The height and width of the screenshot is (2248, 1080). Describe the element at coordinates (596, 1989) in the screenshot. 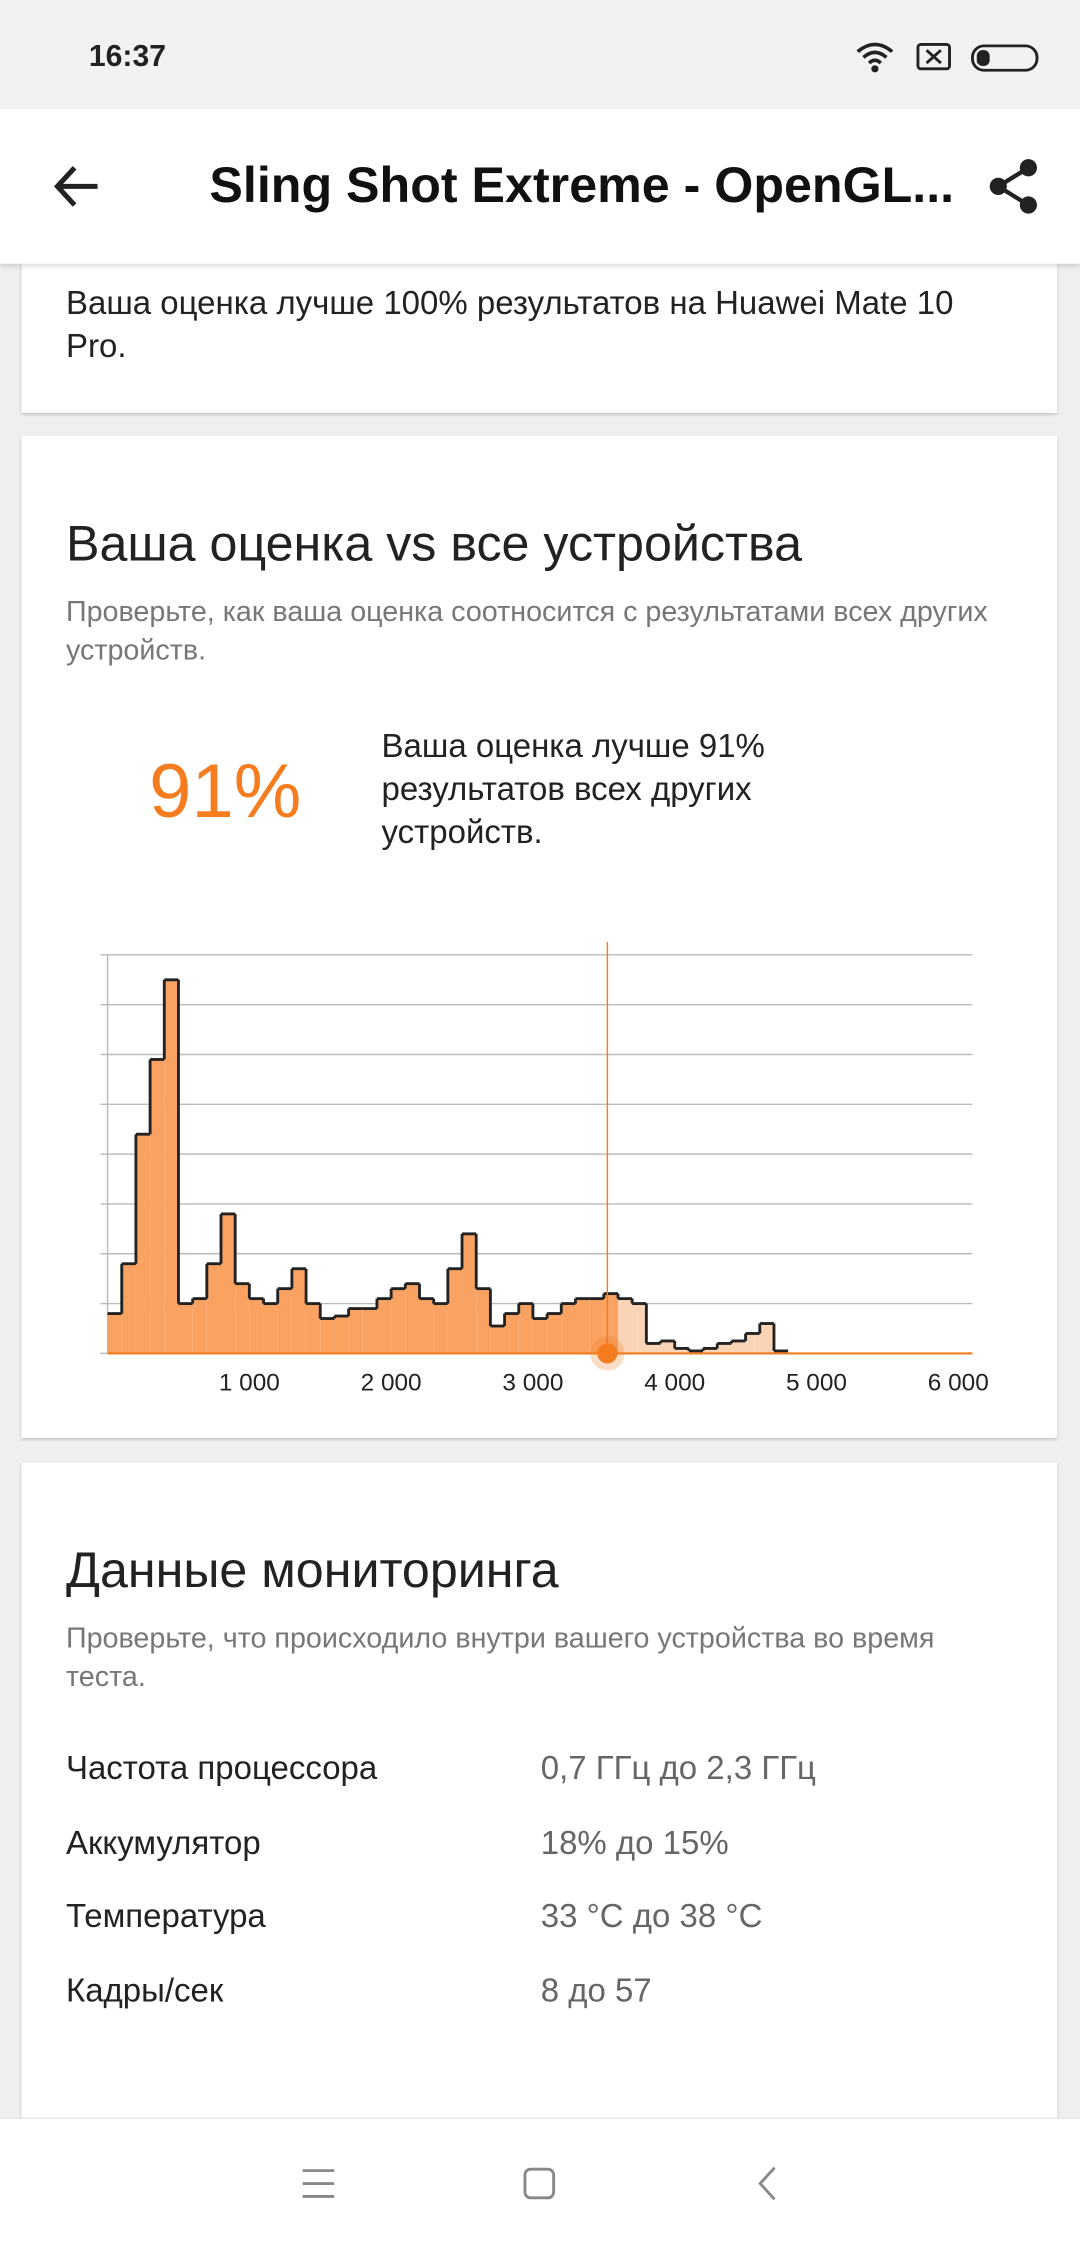

I see `row-value: 8 до 57` at that location.